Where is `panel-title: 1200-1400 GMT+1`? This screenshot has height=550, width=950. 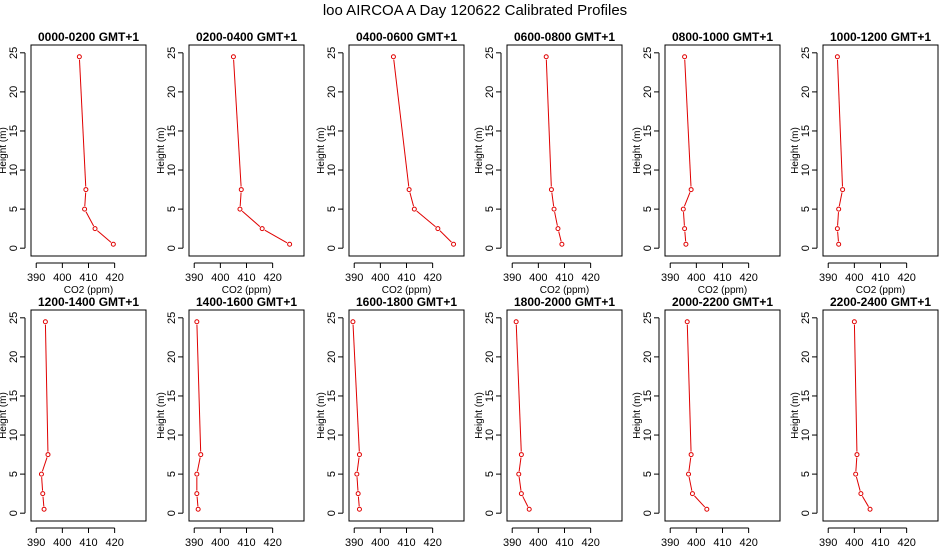 panel-title: 1200-1400 GMT+1 is located at coordinates (88, 302).